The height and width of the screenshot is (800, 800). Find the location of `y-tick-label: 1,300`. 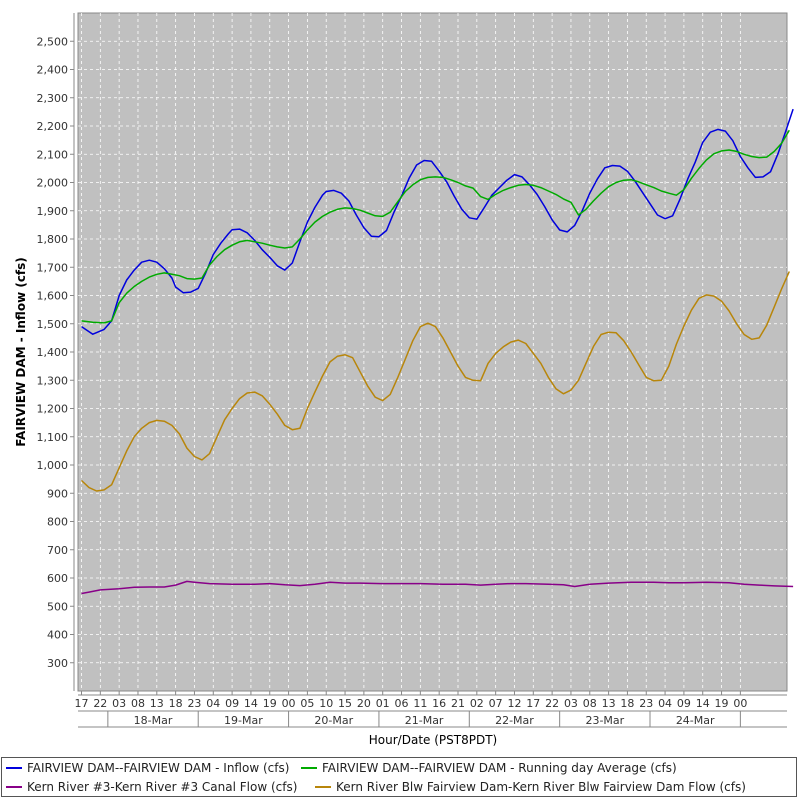

y-tick-label: 1,300 is located at coordinates (53, 380).